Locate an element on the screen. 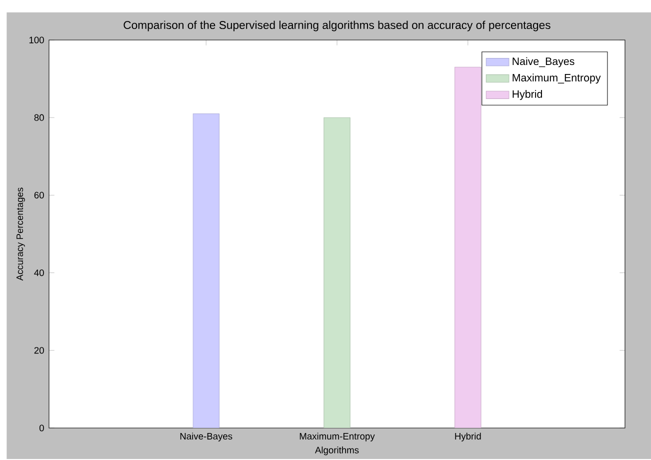 This screenshot has width=651, height=460. x-tick-label: Hybrid is located at coordinates (468, 437).